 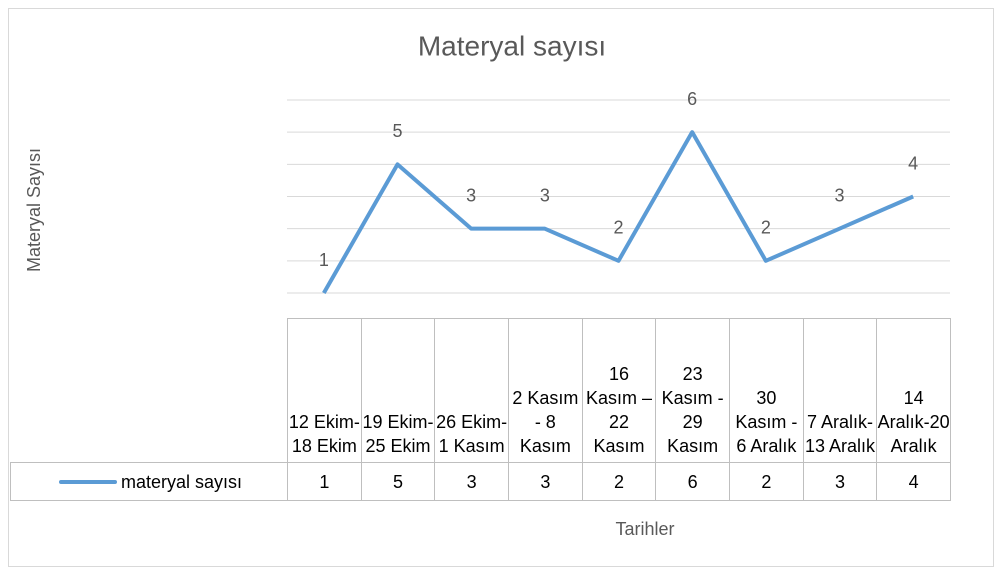 I want to click on table-header-cell: 12 Ekim-18 Ekim, so click(x=324, y=390).